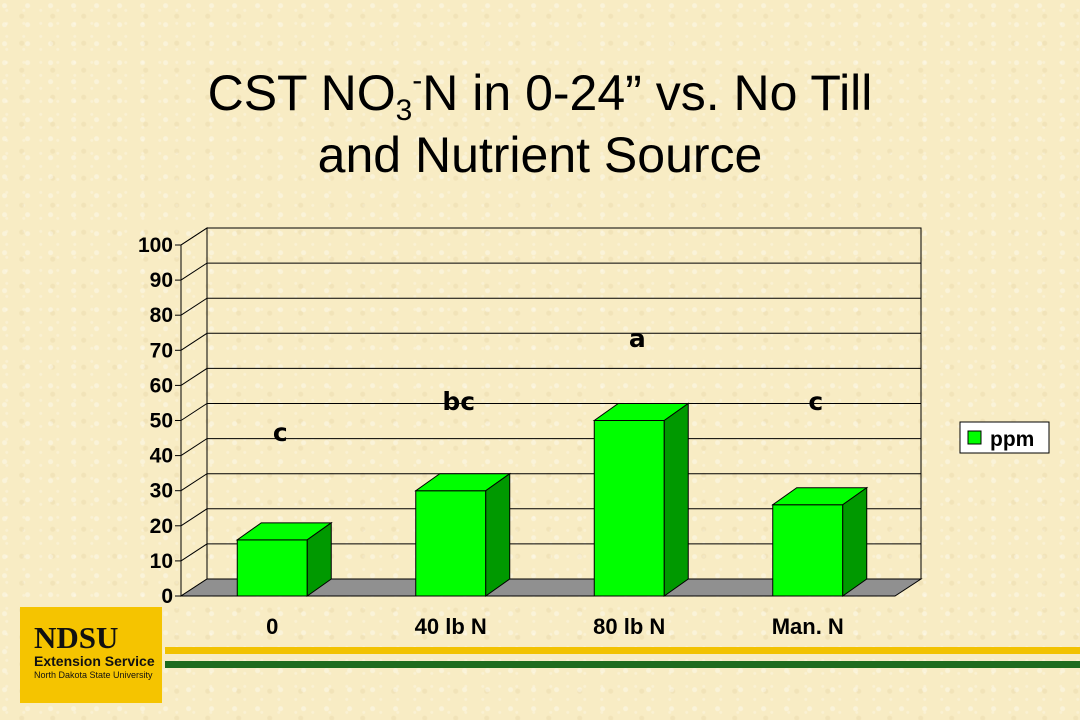  What do you see at coordinates (161, 350) in the screenshot?
I see `y-tick-label: 70` at bounding box center [161, 350].